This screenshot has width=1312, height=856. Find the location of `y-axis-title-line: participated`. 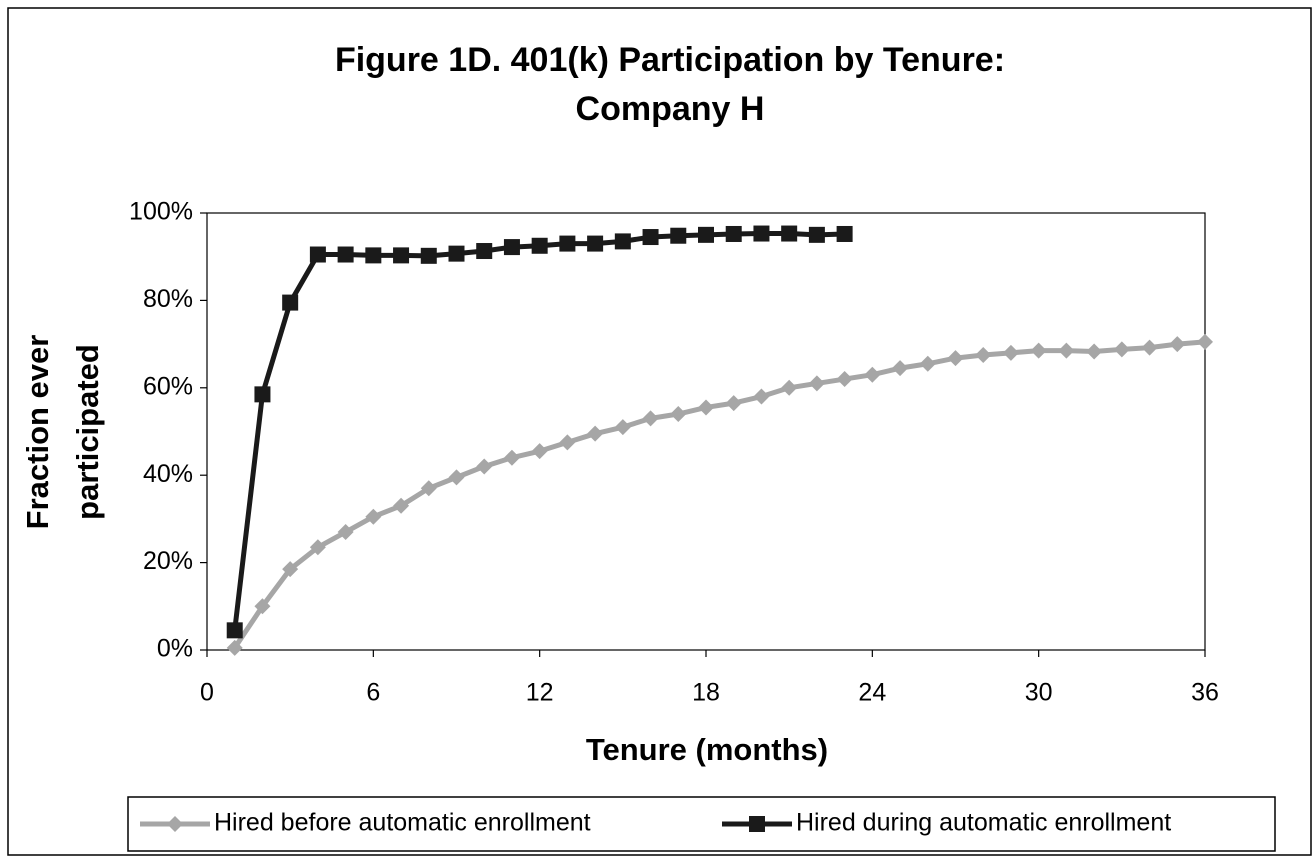

y-axis-title-line: participated is located at coordinates (87, 432).